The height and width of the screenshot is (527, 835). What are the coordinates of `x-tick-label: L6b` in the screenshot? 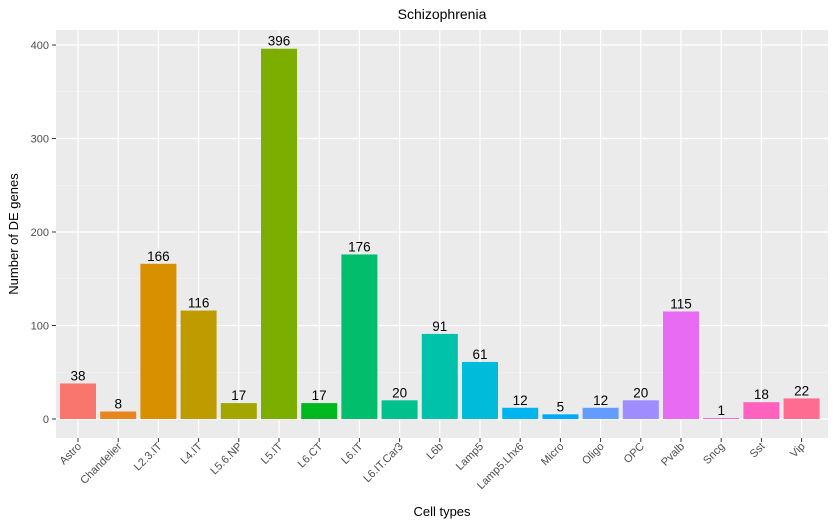 It's located at (434, 451).